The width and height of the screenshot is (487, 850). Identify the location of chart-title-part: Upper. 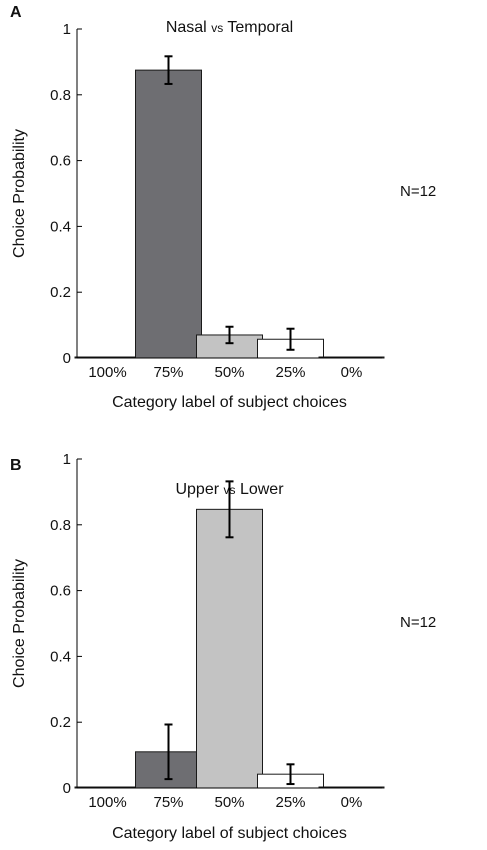
(199, 489).